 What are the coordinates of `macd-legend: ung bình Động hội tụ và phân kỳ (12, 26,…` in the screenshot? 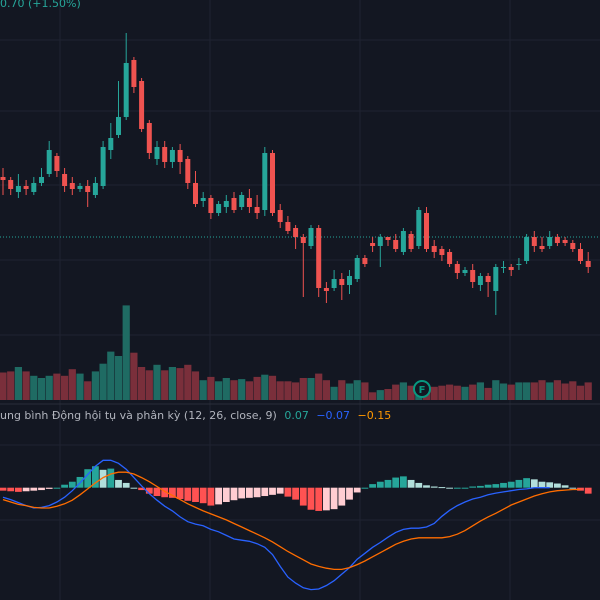 It's located at (195, 415).